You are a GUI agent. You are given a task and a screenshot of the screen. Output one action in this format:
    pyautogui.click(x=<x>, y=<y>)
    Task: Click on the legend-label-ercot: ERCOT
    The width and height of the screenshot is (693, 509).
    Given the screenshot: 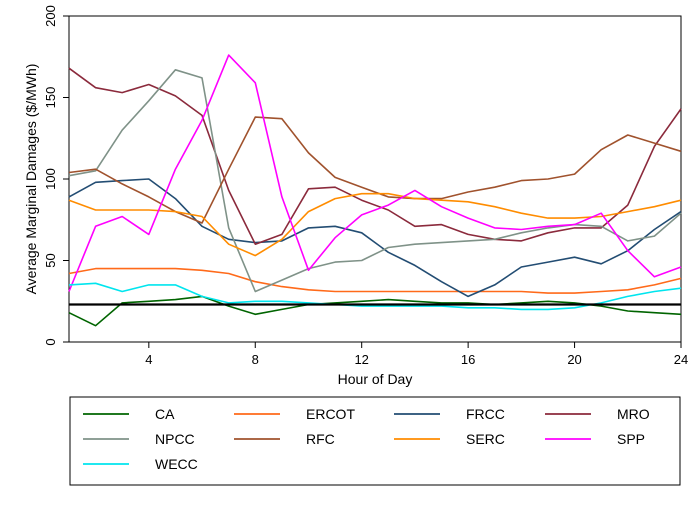 What is the action you would take?
    pyautogui.click(x=330, y=414)
    